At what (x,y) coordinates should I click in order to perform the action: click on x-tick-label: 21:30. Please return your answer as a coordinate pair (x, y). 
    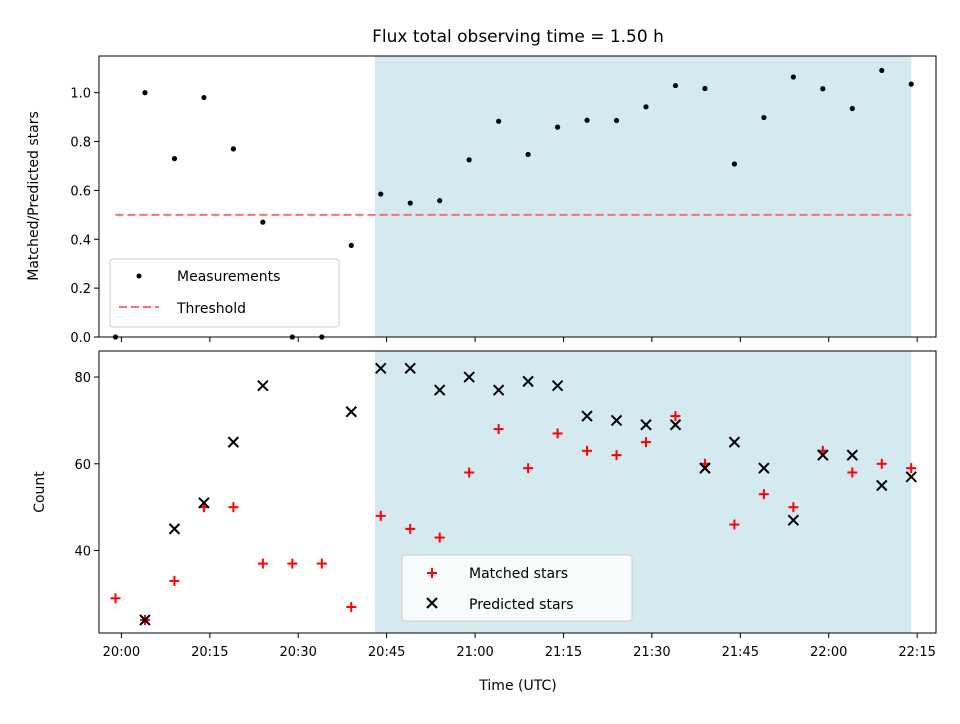
    Looking at the image, I should click on (651, 652).